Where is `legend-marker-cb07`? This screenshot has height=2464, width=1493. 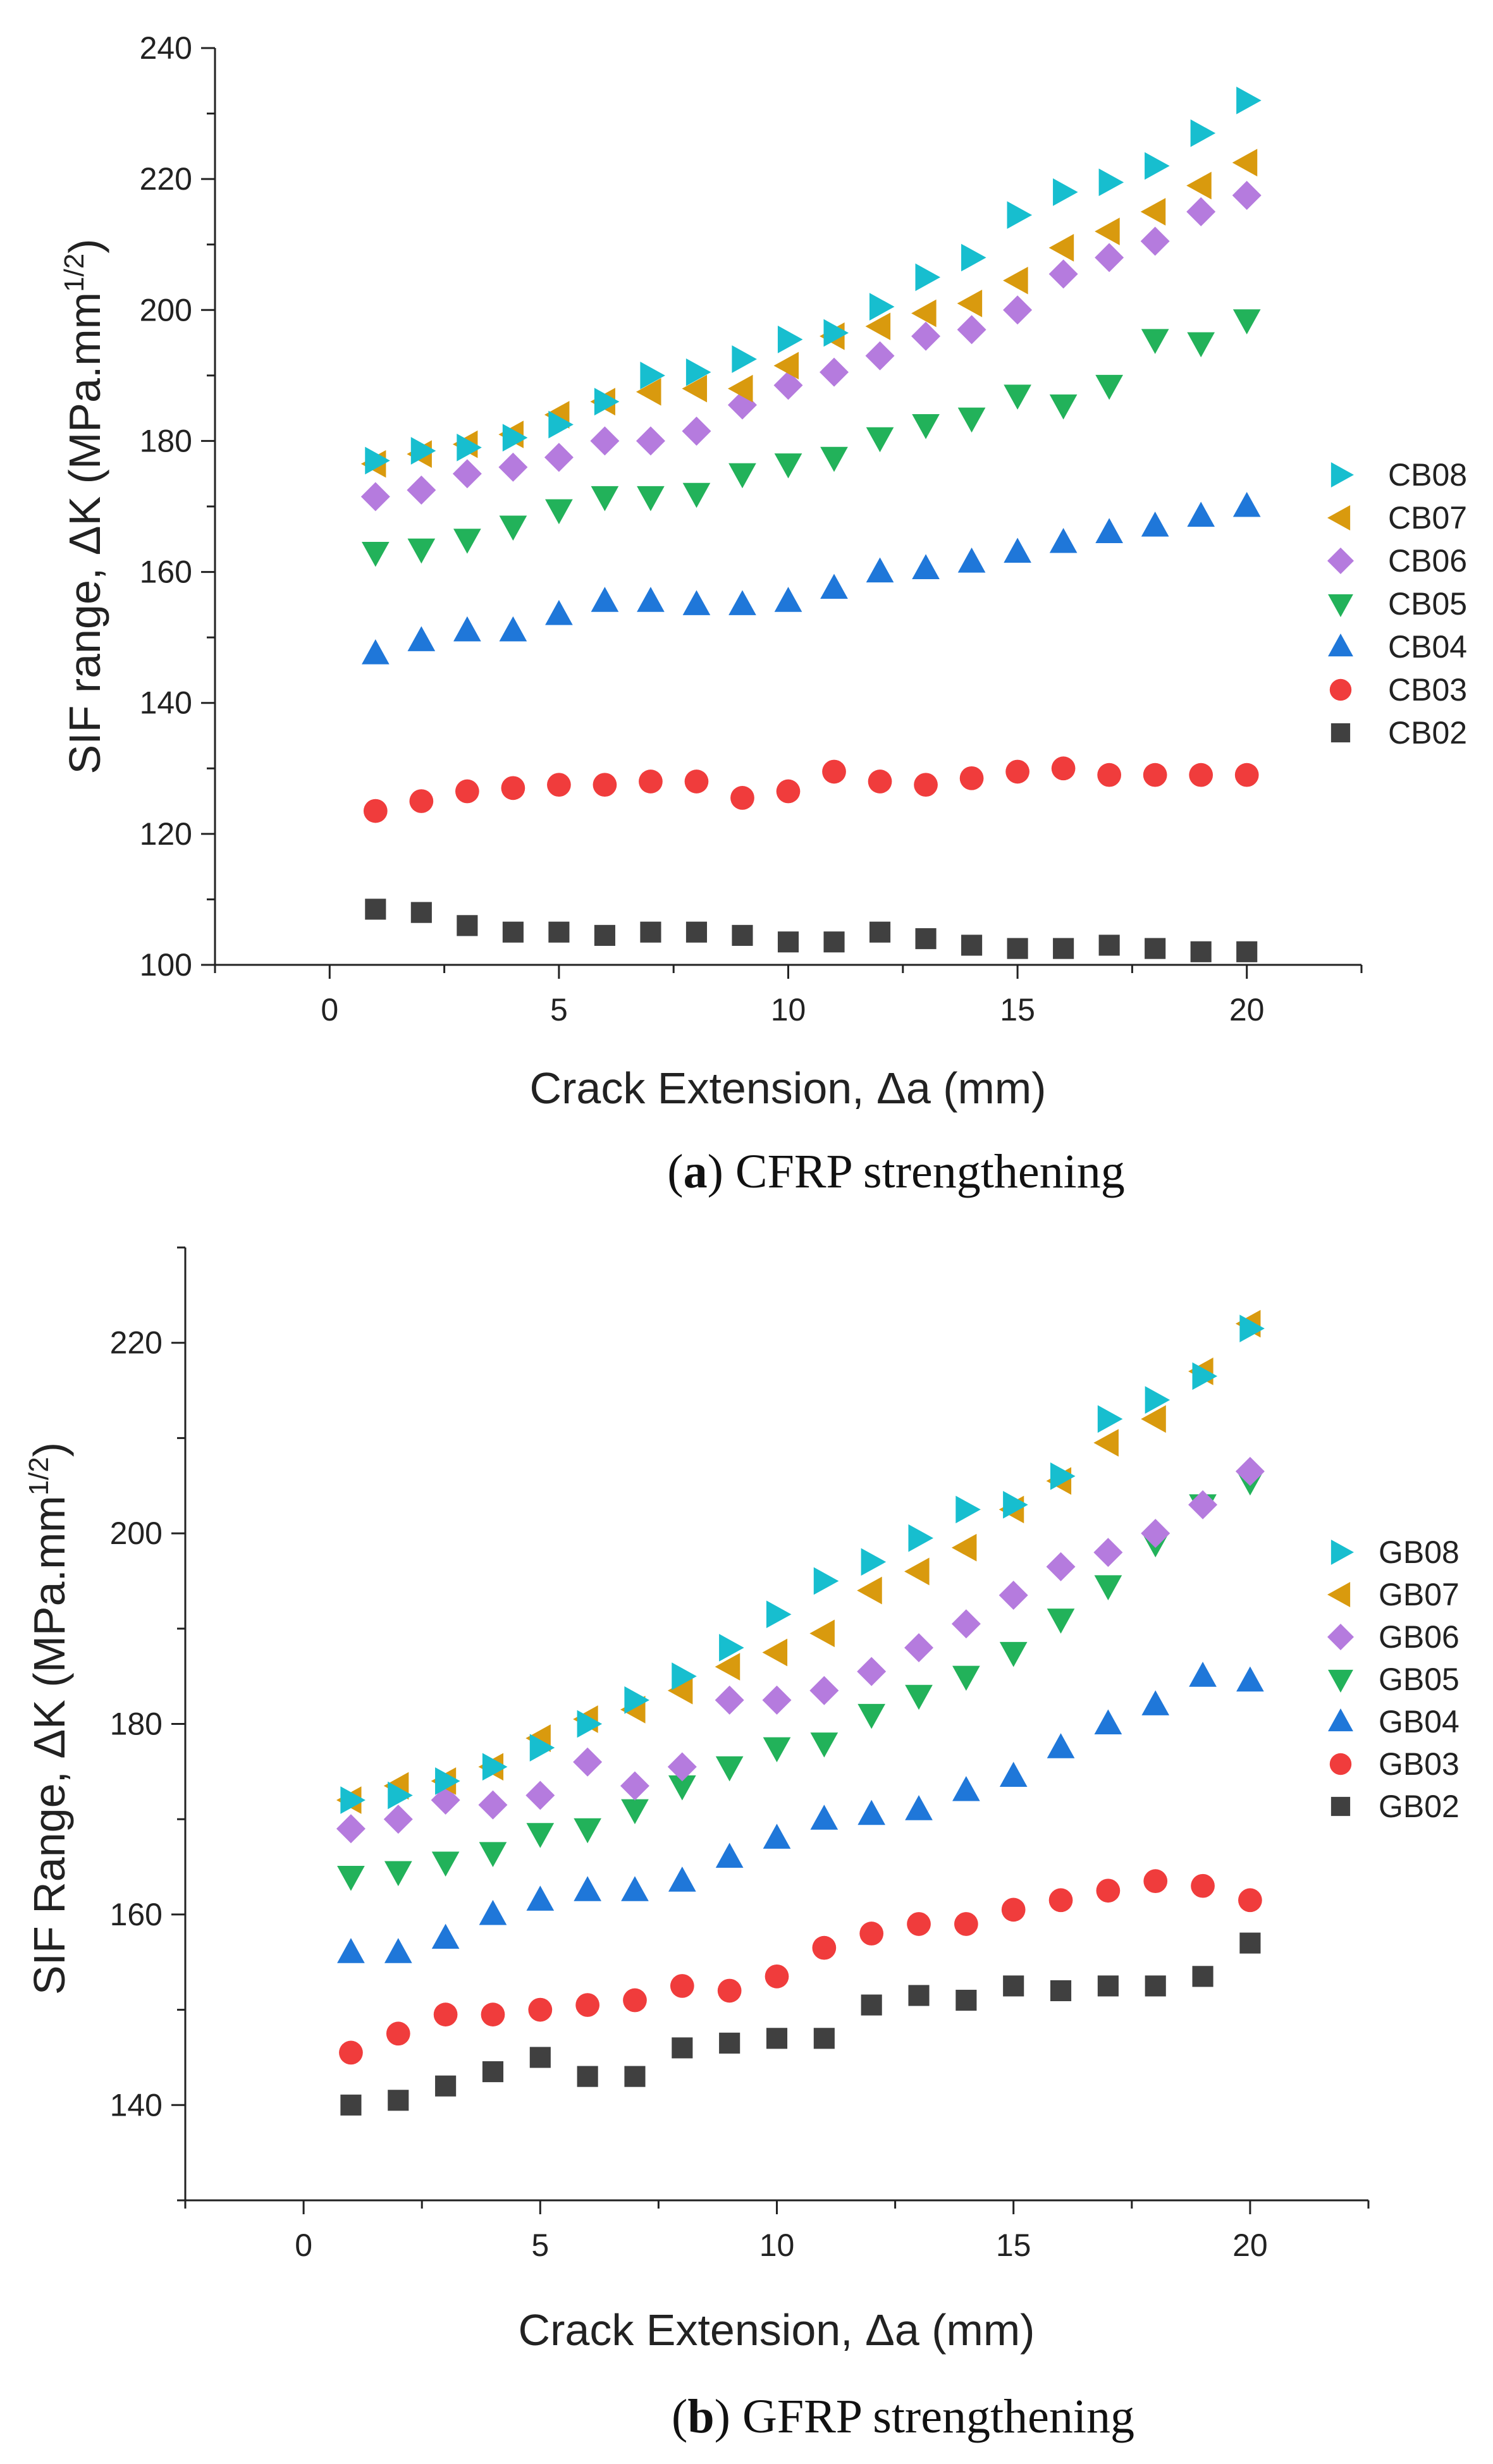 legend-marker-cb07 is located at coordinates (1339, 517).